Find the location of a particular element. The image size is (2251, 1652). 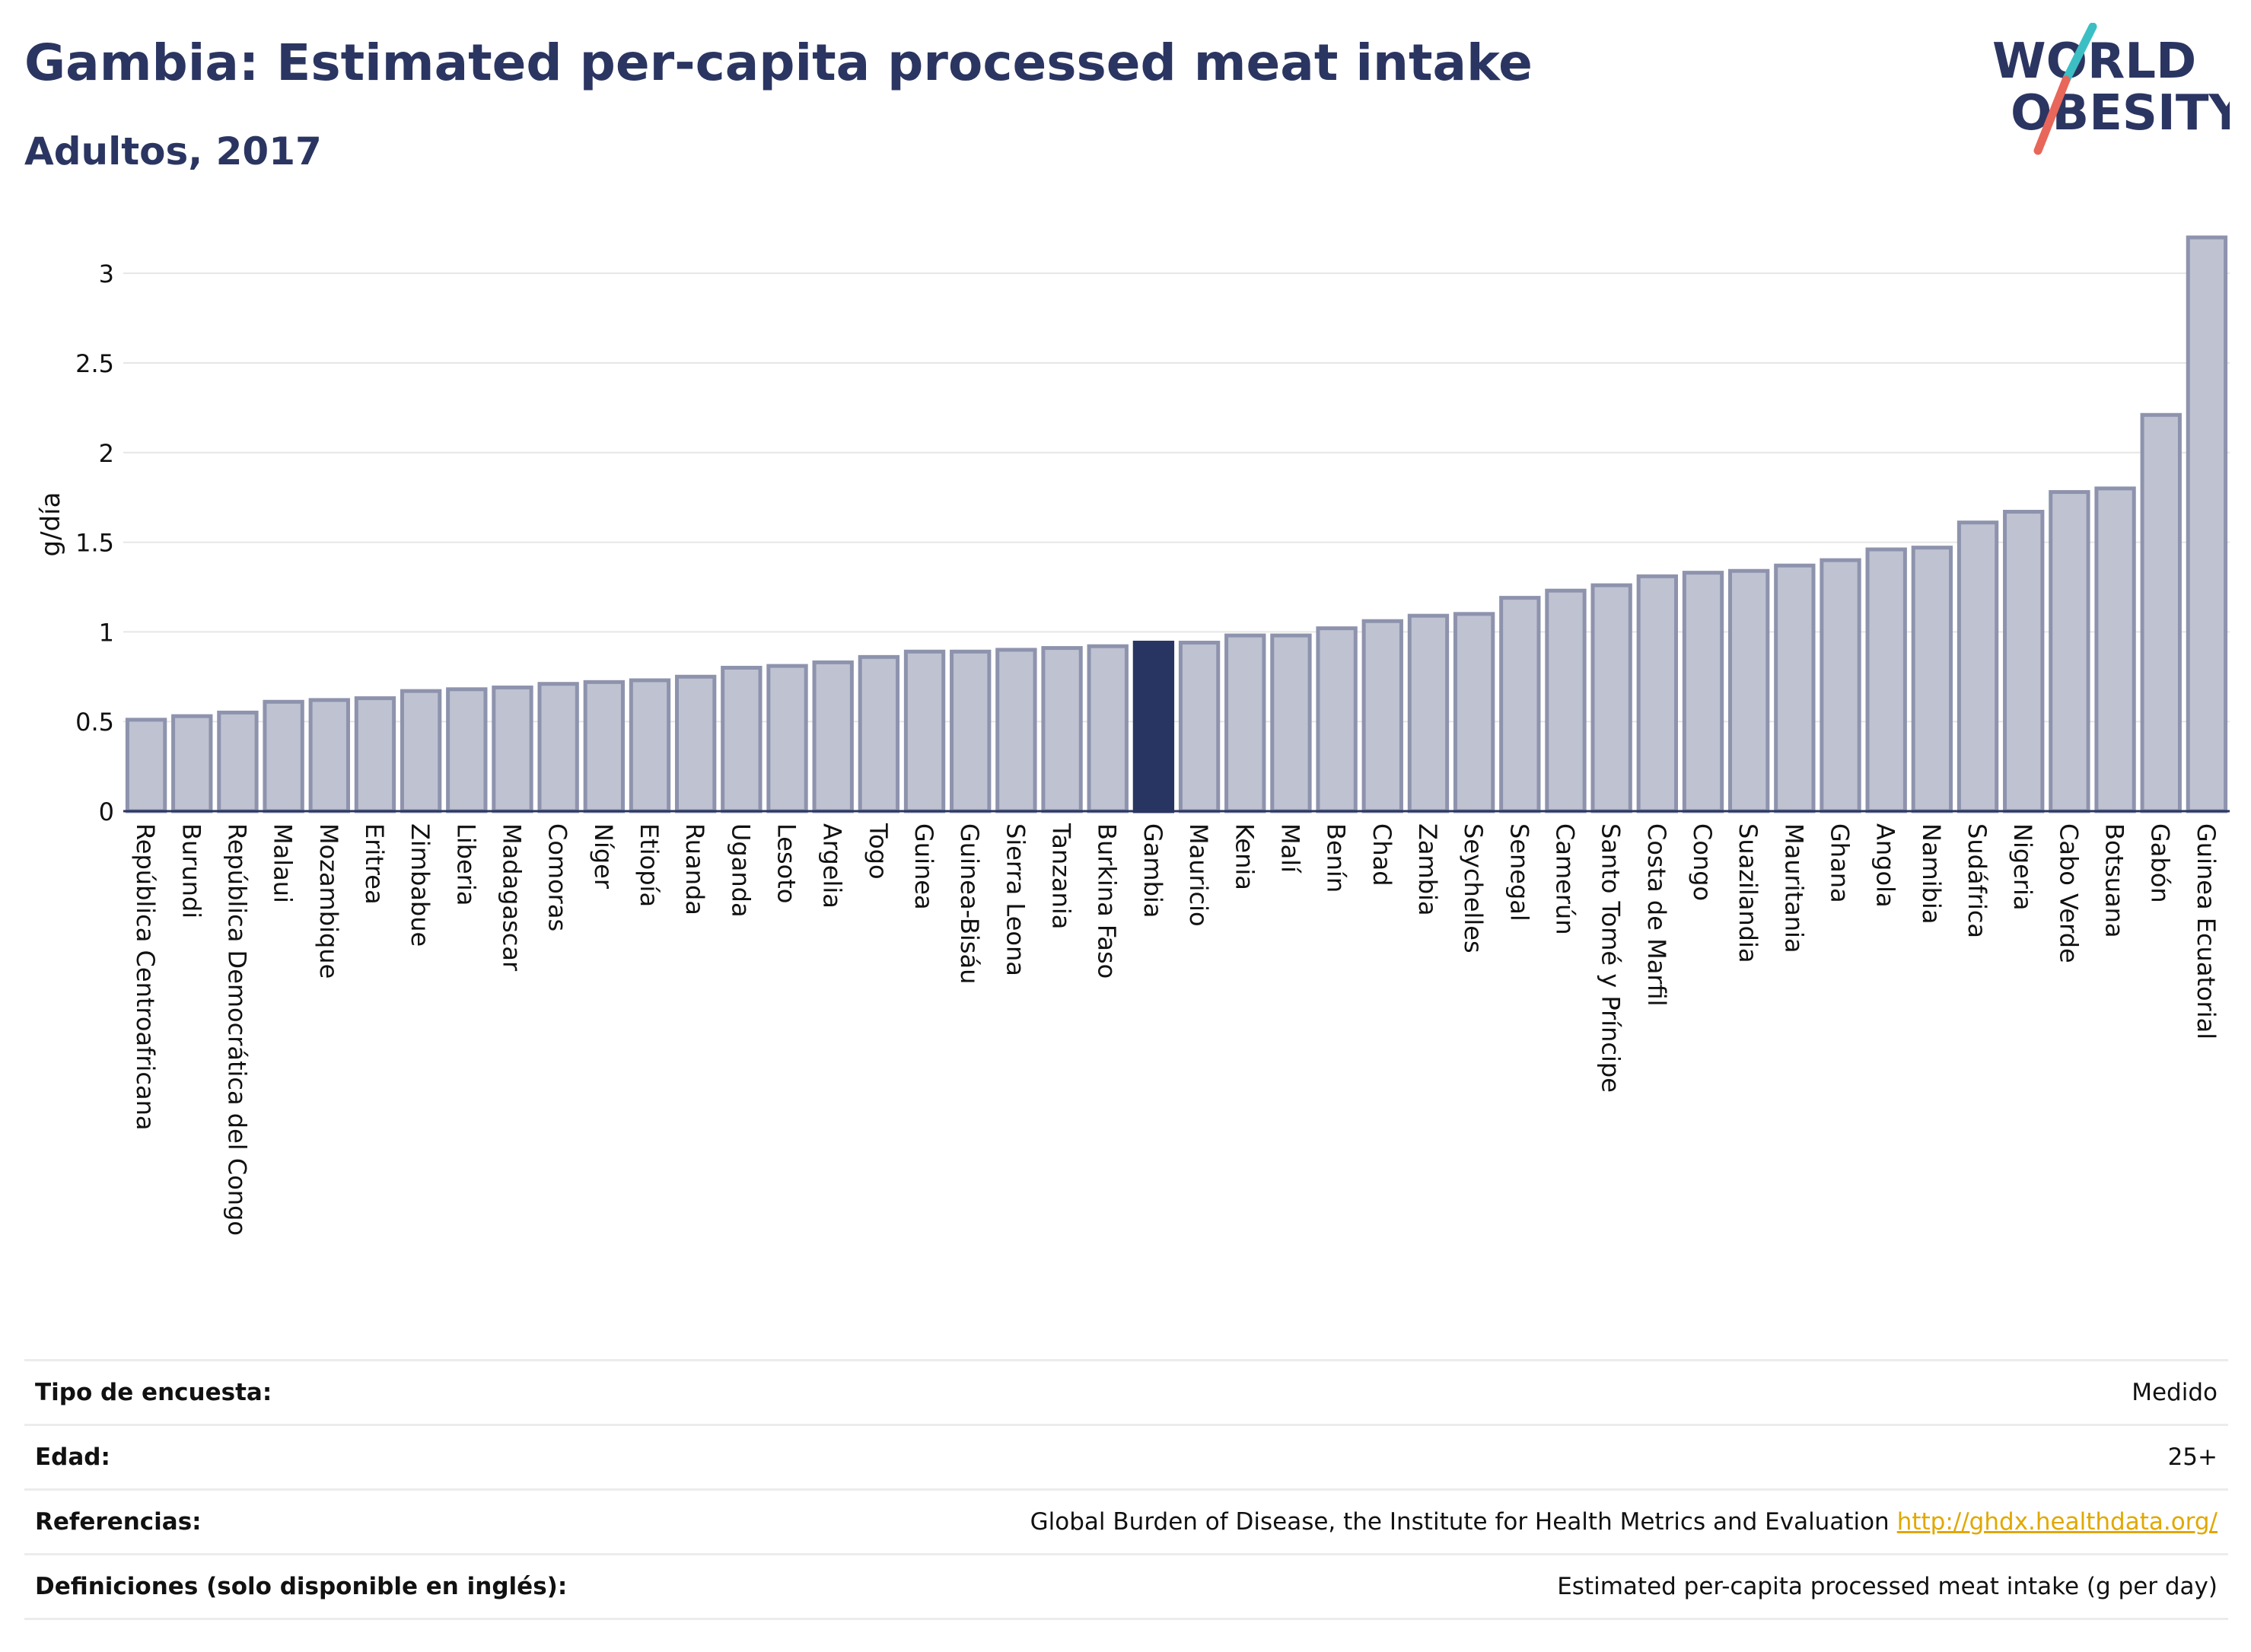

x-tick-label: Guinea Ecuatorial is located at coordinates (2206, 931).